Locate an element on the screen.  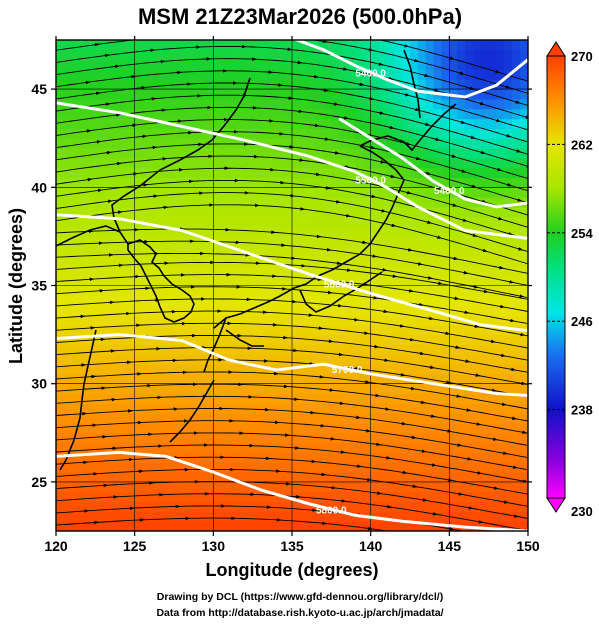
streamline is located at coordinates (292, 305).